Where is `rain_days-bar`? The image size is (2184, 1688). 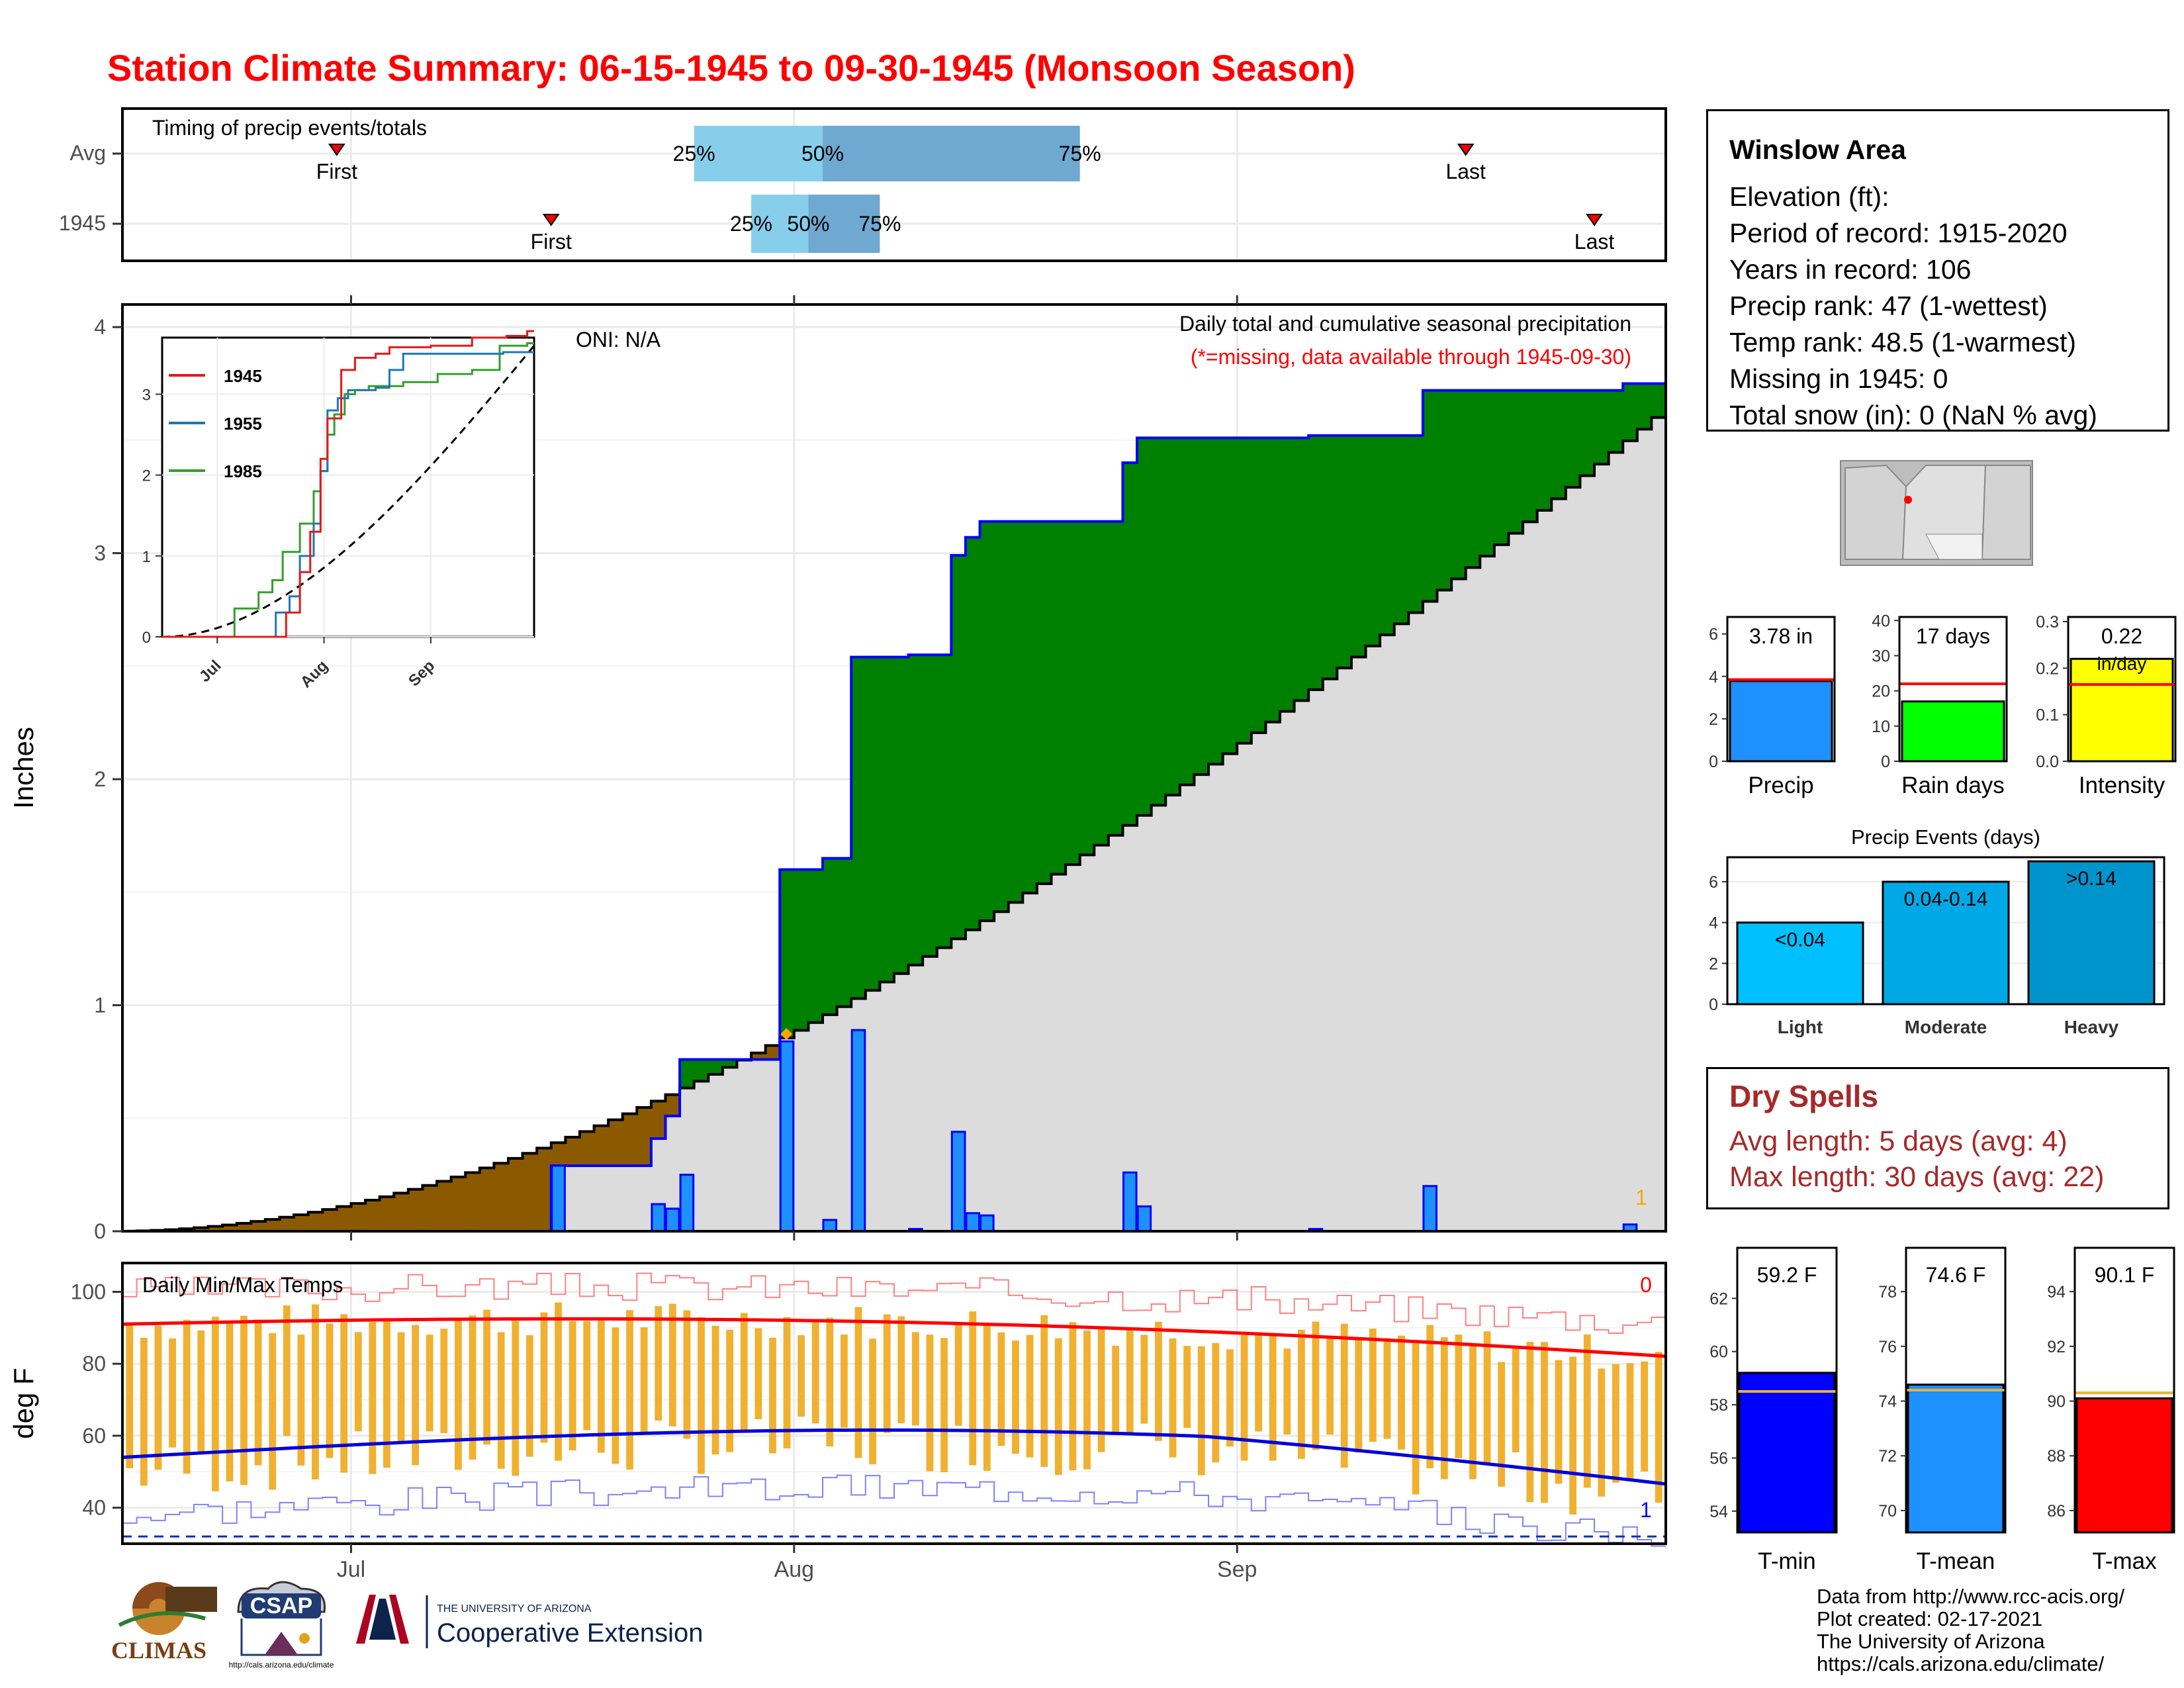
rain_days-bar is located at coordinates (1953, 731).